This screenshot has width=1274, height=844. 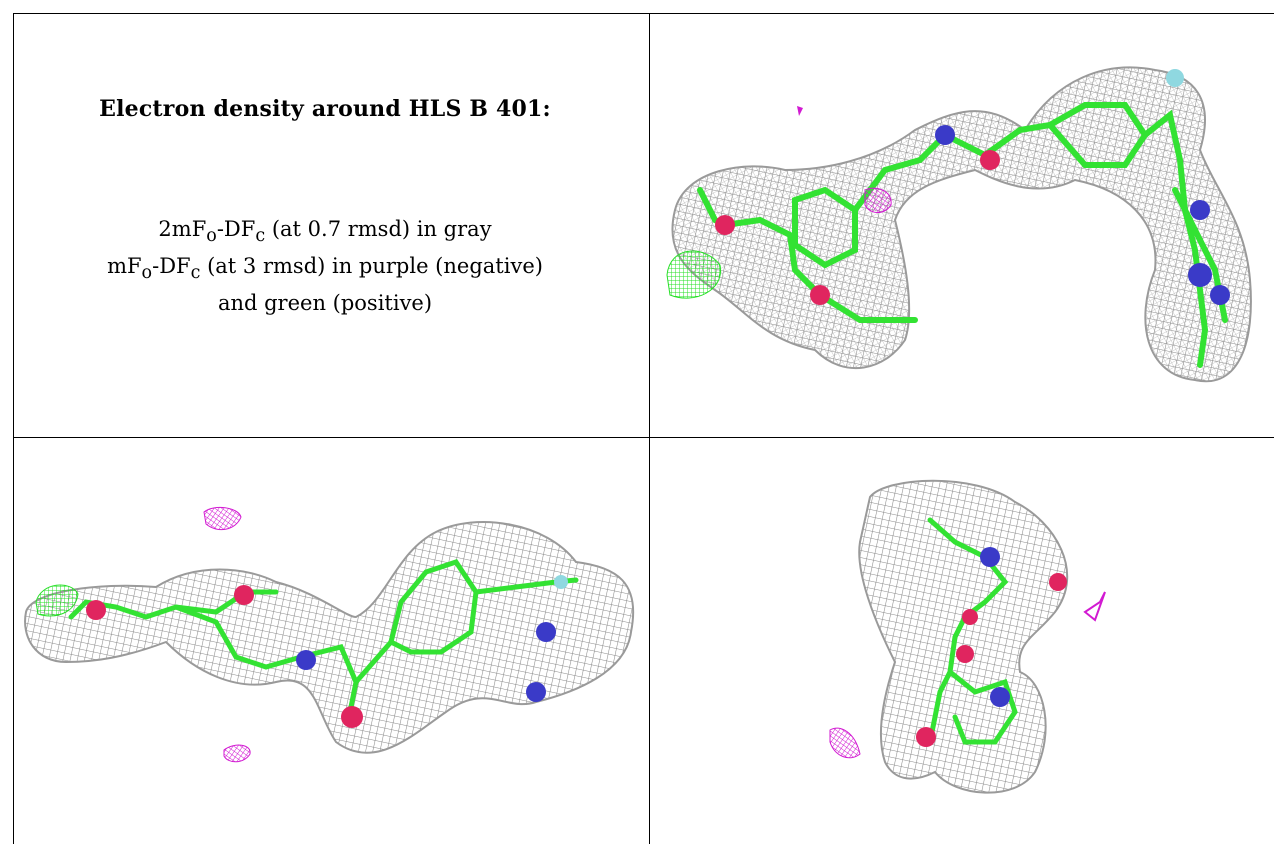 What do you see at coordinates (325, 232) in the screenshot?
I see `legend-line-2fo-dfc: 2mFo-DFc (at 0.7 rmsd) in gray` at bounding box center [325, 232].